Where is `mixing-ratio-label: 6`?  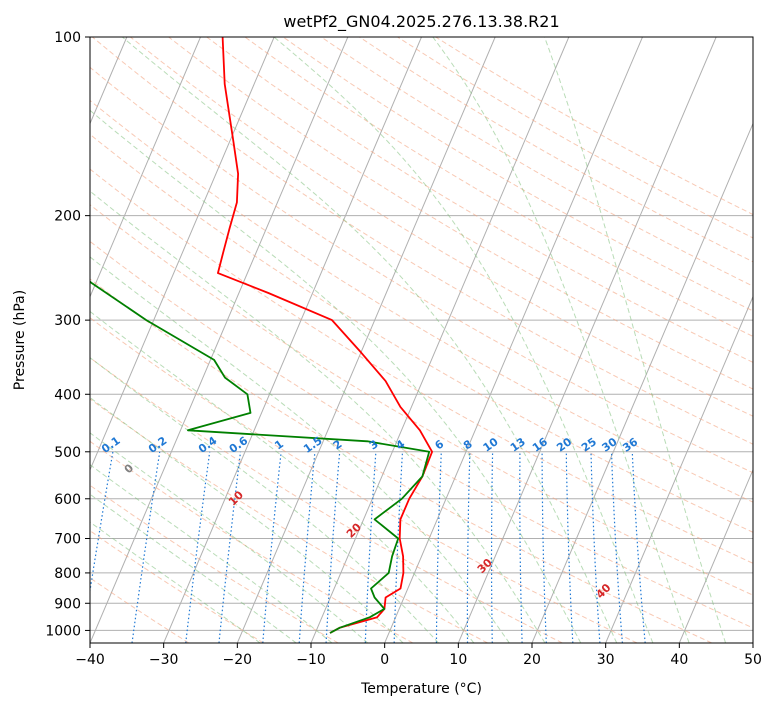 mixing-ratio-label: 6 is located at coordinates (439, 444).